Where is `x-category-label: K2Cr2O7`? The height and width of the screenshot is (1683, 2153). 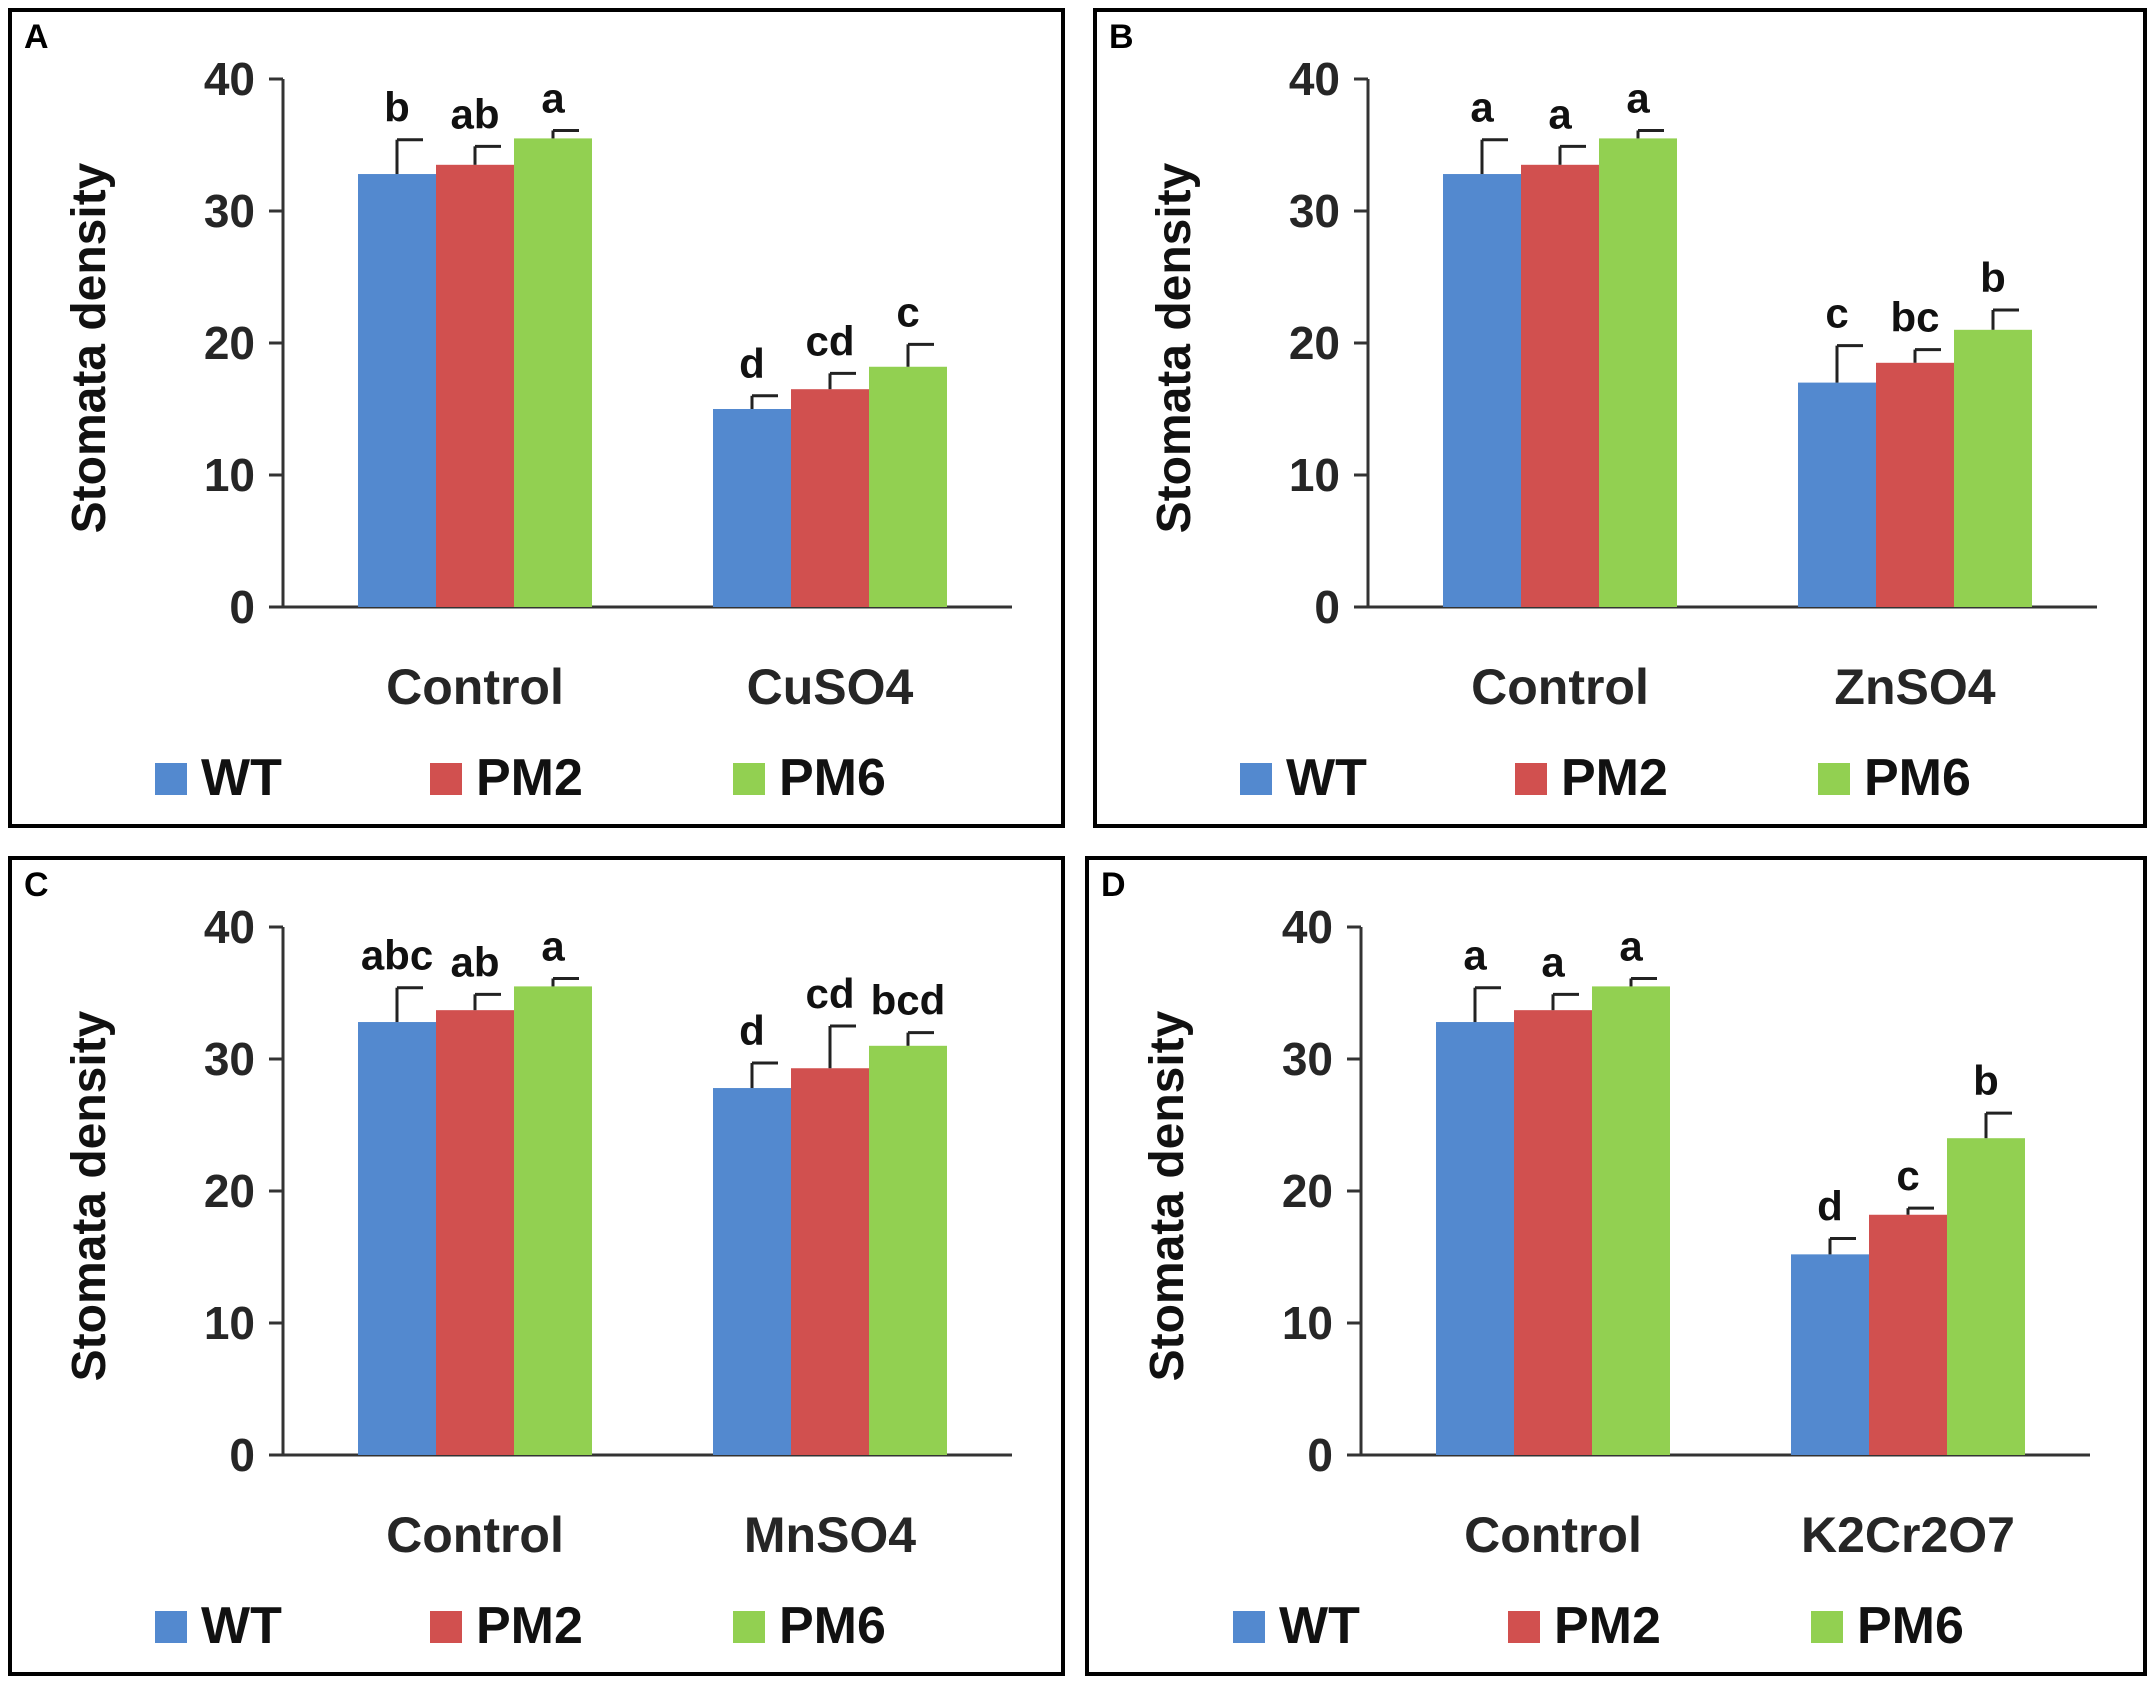 x-category-label: K2Cr2O7 is located at coordinates (1908, 1535).